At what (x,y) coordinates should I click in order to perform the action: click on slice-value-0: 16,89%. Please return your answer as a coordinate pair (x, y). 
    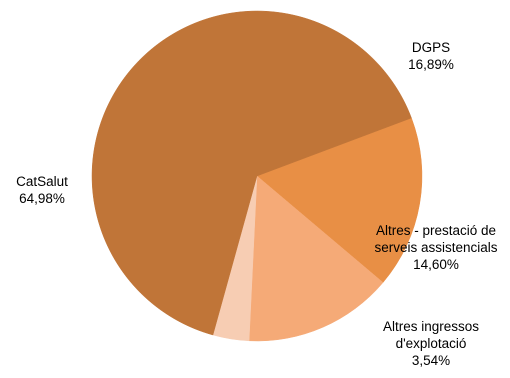
    Looking at the image, I should click on (431, 64).